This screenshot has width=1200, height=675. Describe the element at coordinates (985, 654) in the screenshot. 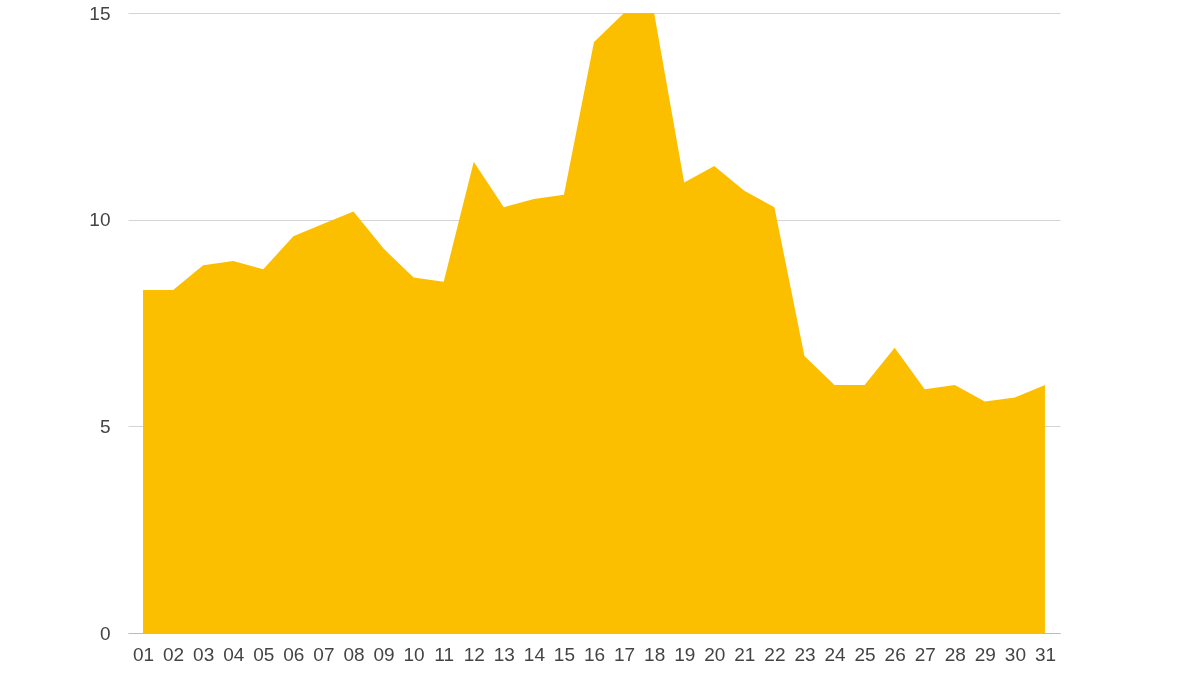

I see `x-tick-label: 29` at that location.